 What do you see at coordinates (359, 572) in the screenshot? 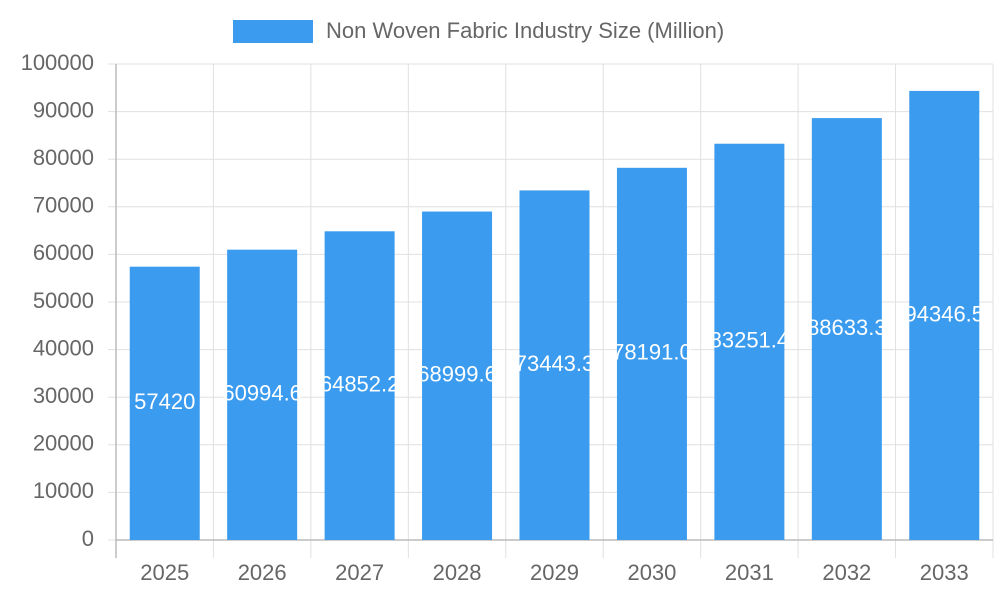
I see `x-tick-label: 2027` at bounding box center [359, 572].